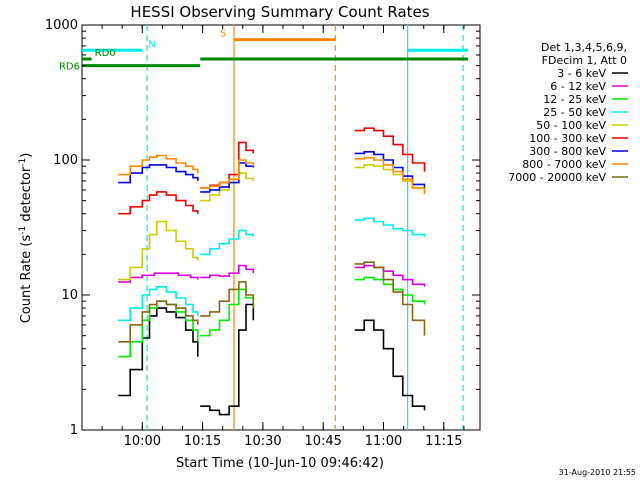 The height and width of the screenshot is (480, 640). Describe the element at coordinates (26, 196) in the screenshot. I see `y-axis-label-mid: detector` at that location.